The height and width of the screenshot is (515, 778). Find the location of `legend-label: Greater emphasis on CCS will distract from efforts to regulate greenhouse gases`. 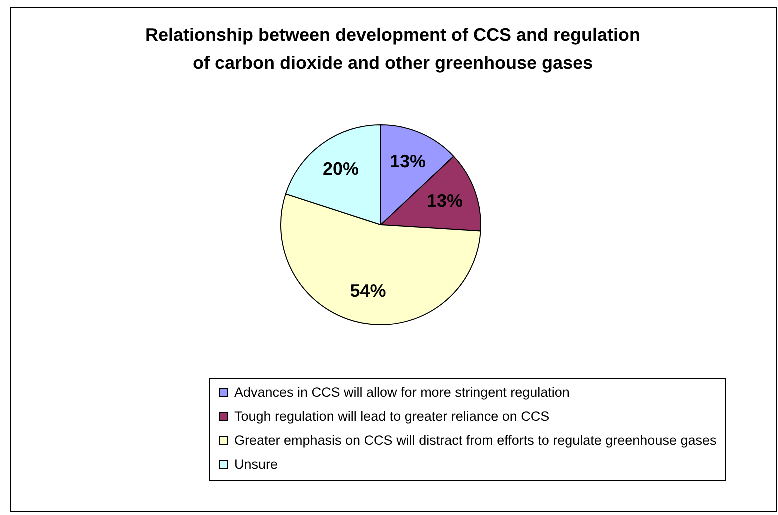

legend-label: Greater emphasis on CCS will distract from efforts to regulate greenhouse gases is located at coordinates (475, 440).